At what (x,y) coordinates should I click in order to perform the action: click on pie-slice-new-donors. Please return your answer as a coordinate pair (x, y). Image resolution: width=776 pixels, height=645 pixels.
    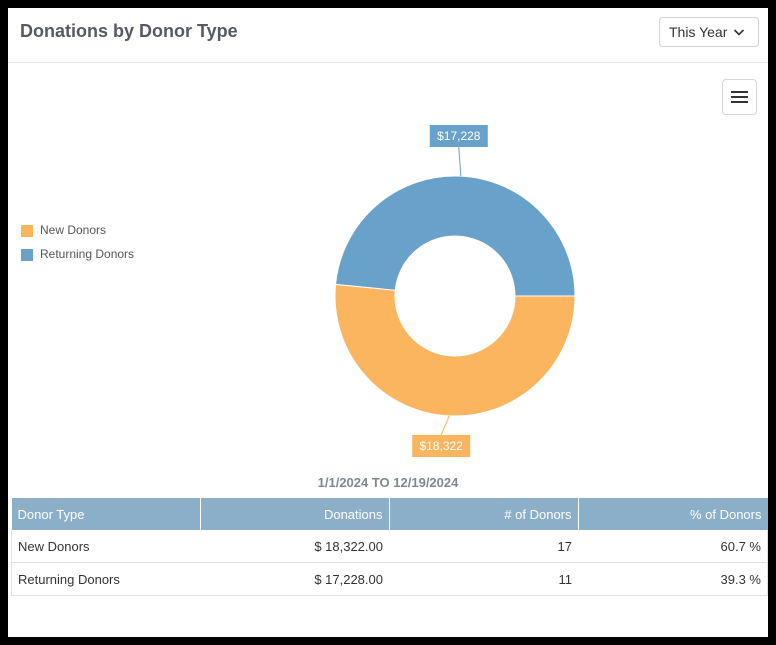
    Looking at the image, I should click on (455, 350).